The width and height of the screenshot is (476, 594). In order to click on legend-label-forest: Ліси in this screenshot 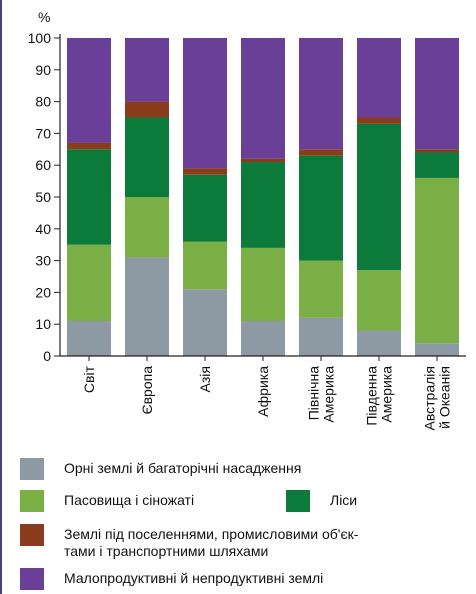, I will do `click(344, 500)`.